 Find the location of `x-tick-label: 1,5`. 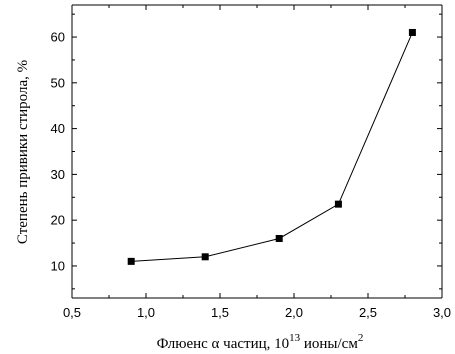

x-tick-label: 1,5 is located at coordinates (220, 312).